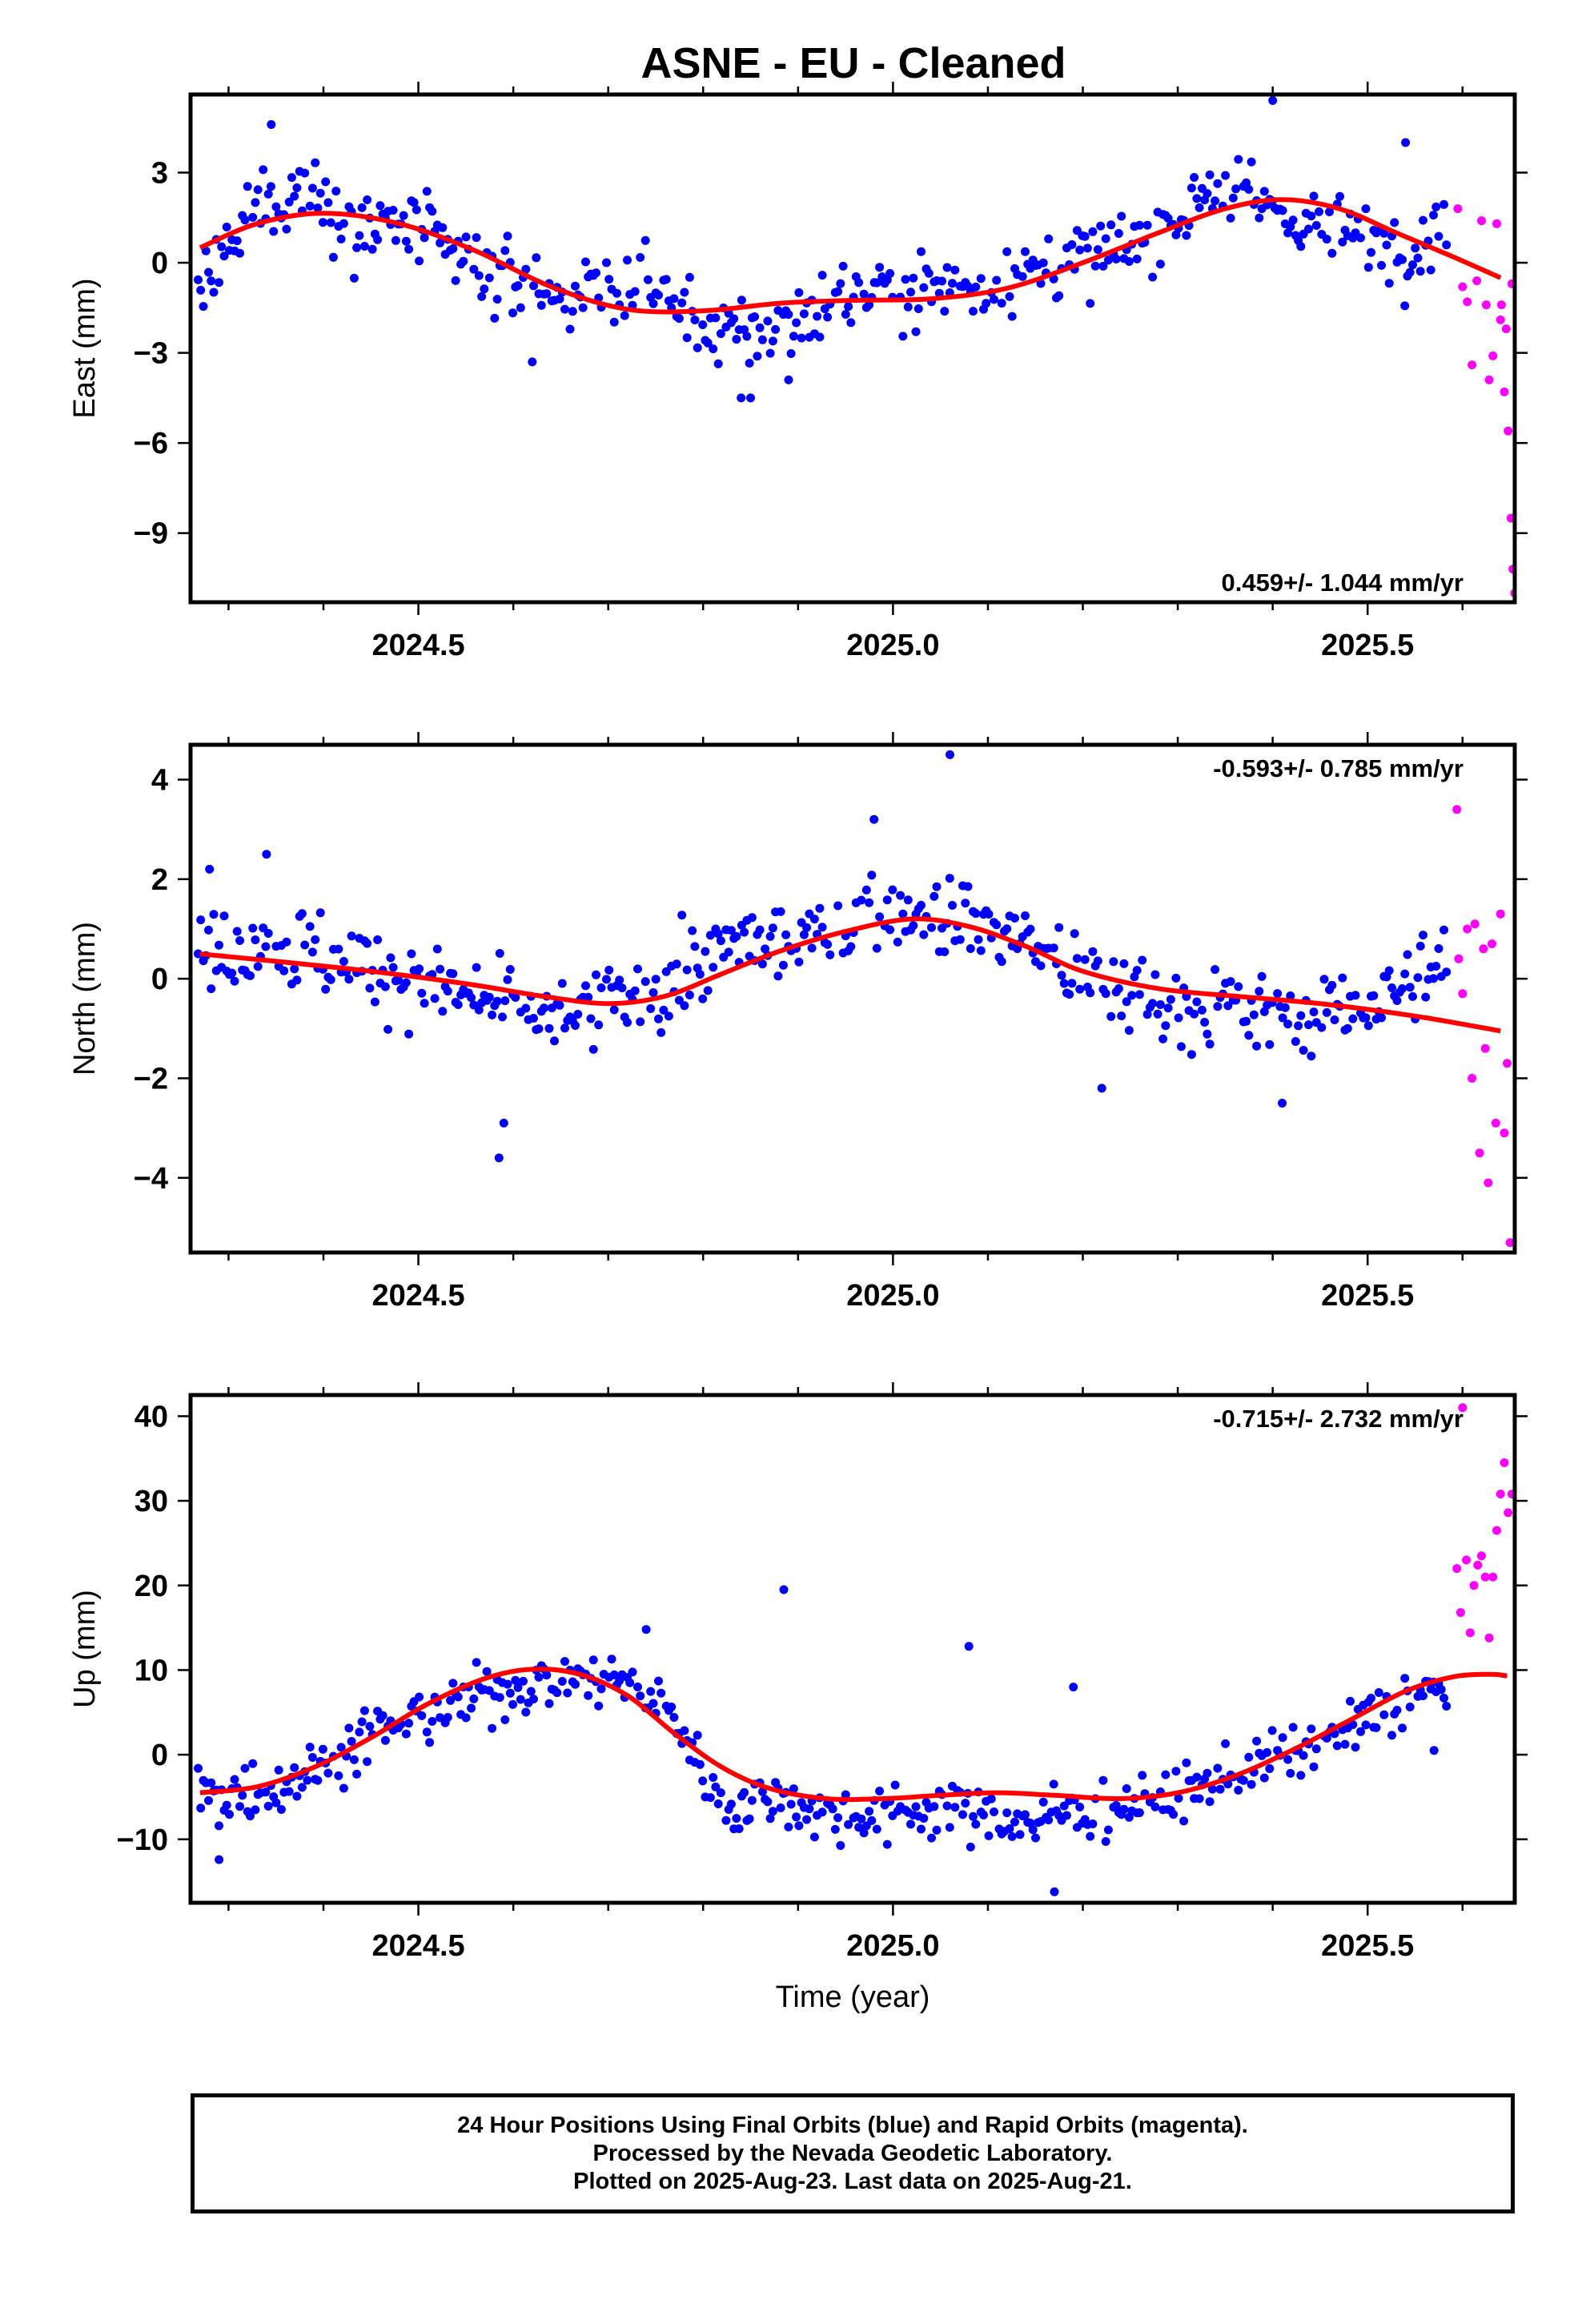 The width and height of the screenshot is (1582, 2324). What do you see at coordinates (850, 256) in the screenshot?
I see `model-fit-curve` at bounding box center [850, 256].